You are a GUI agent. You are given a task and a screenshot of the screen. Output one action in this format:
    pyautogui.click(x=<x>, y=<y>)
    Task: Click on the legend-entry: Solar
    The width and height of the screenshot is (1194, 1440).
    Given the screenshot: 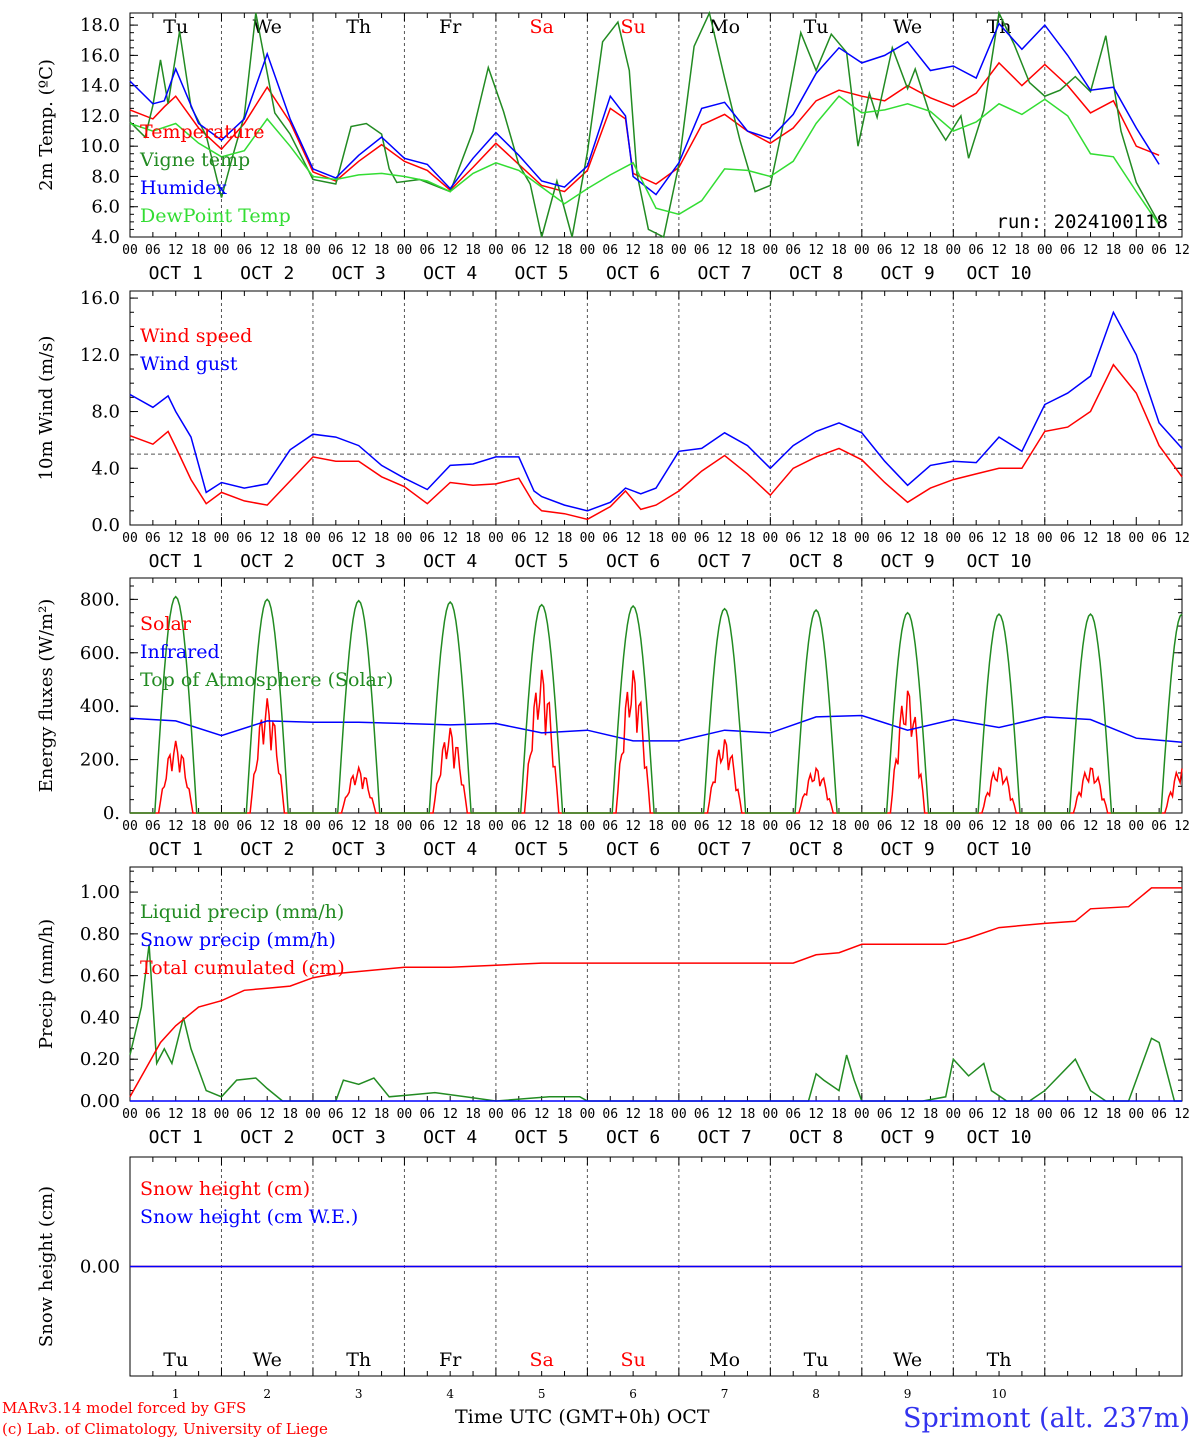 What is the action you would take?
    pyautogui.click(x=166, y=624)
    